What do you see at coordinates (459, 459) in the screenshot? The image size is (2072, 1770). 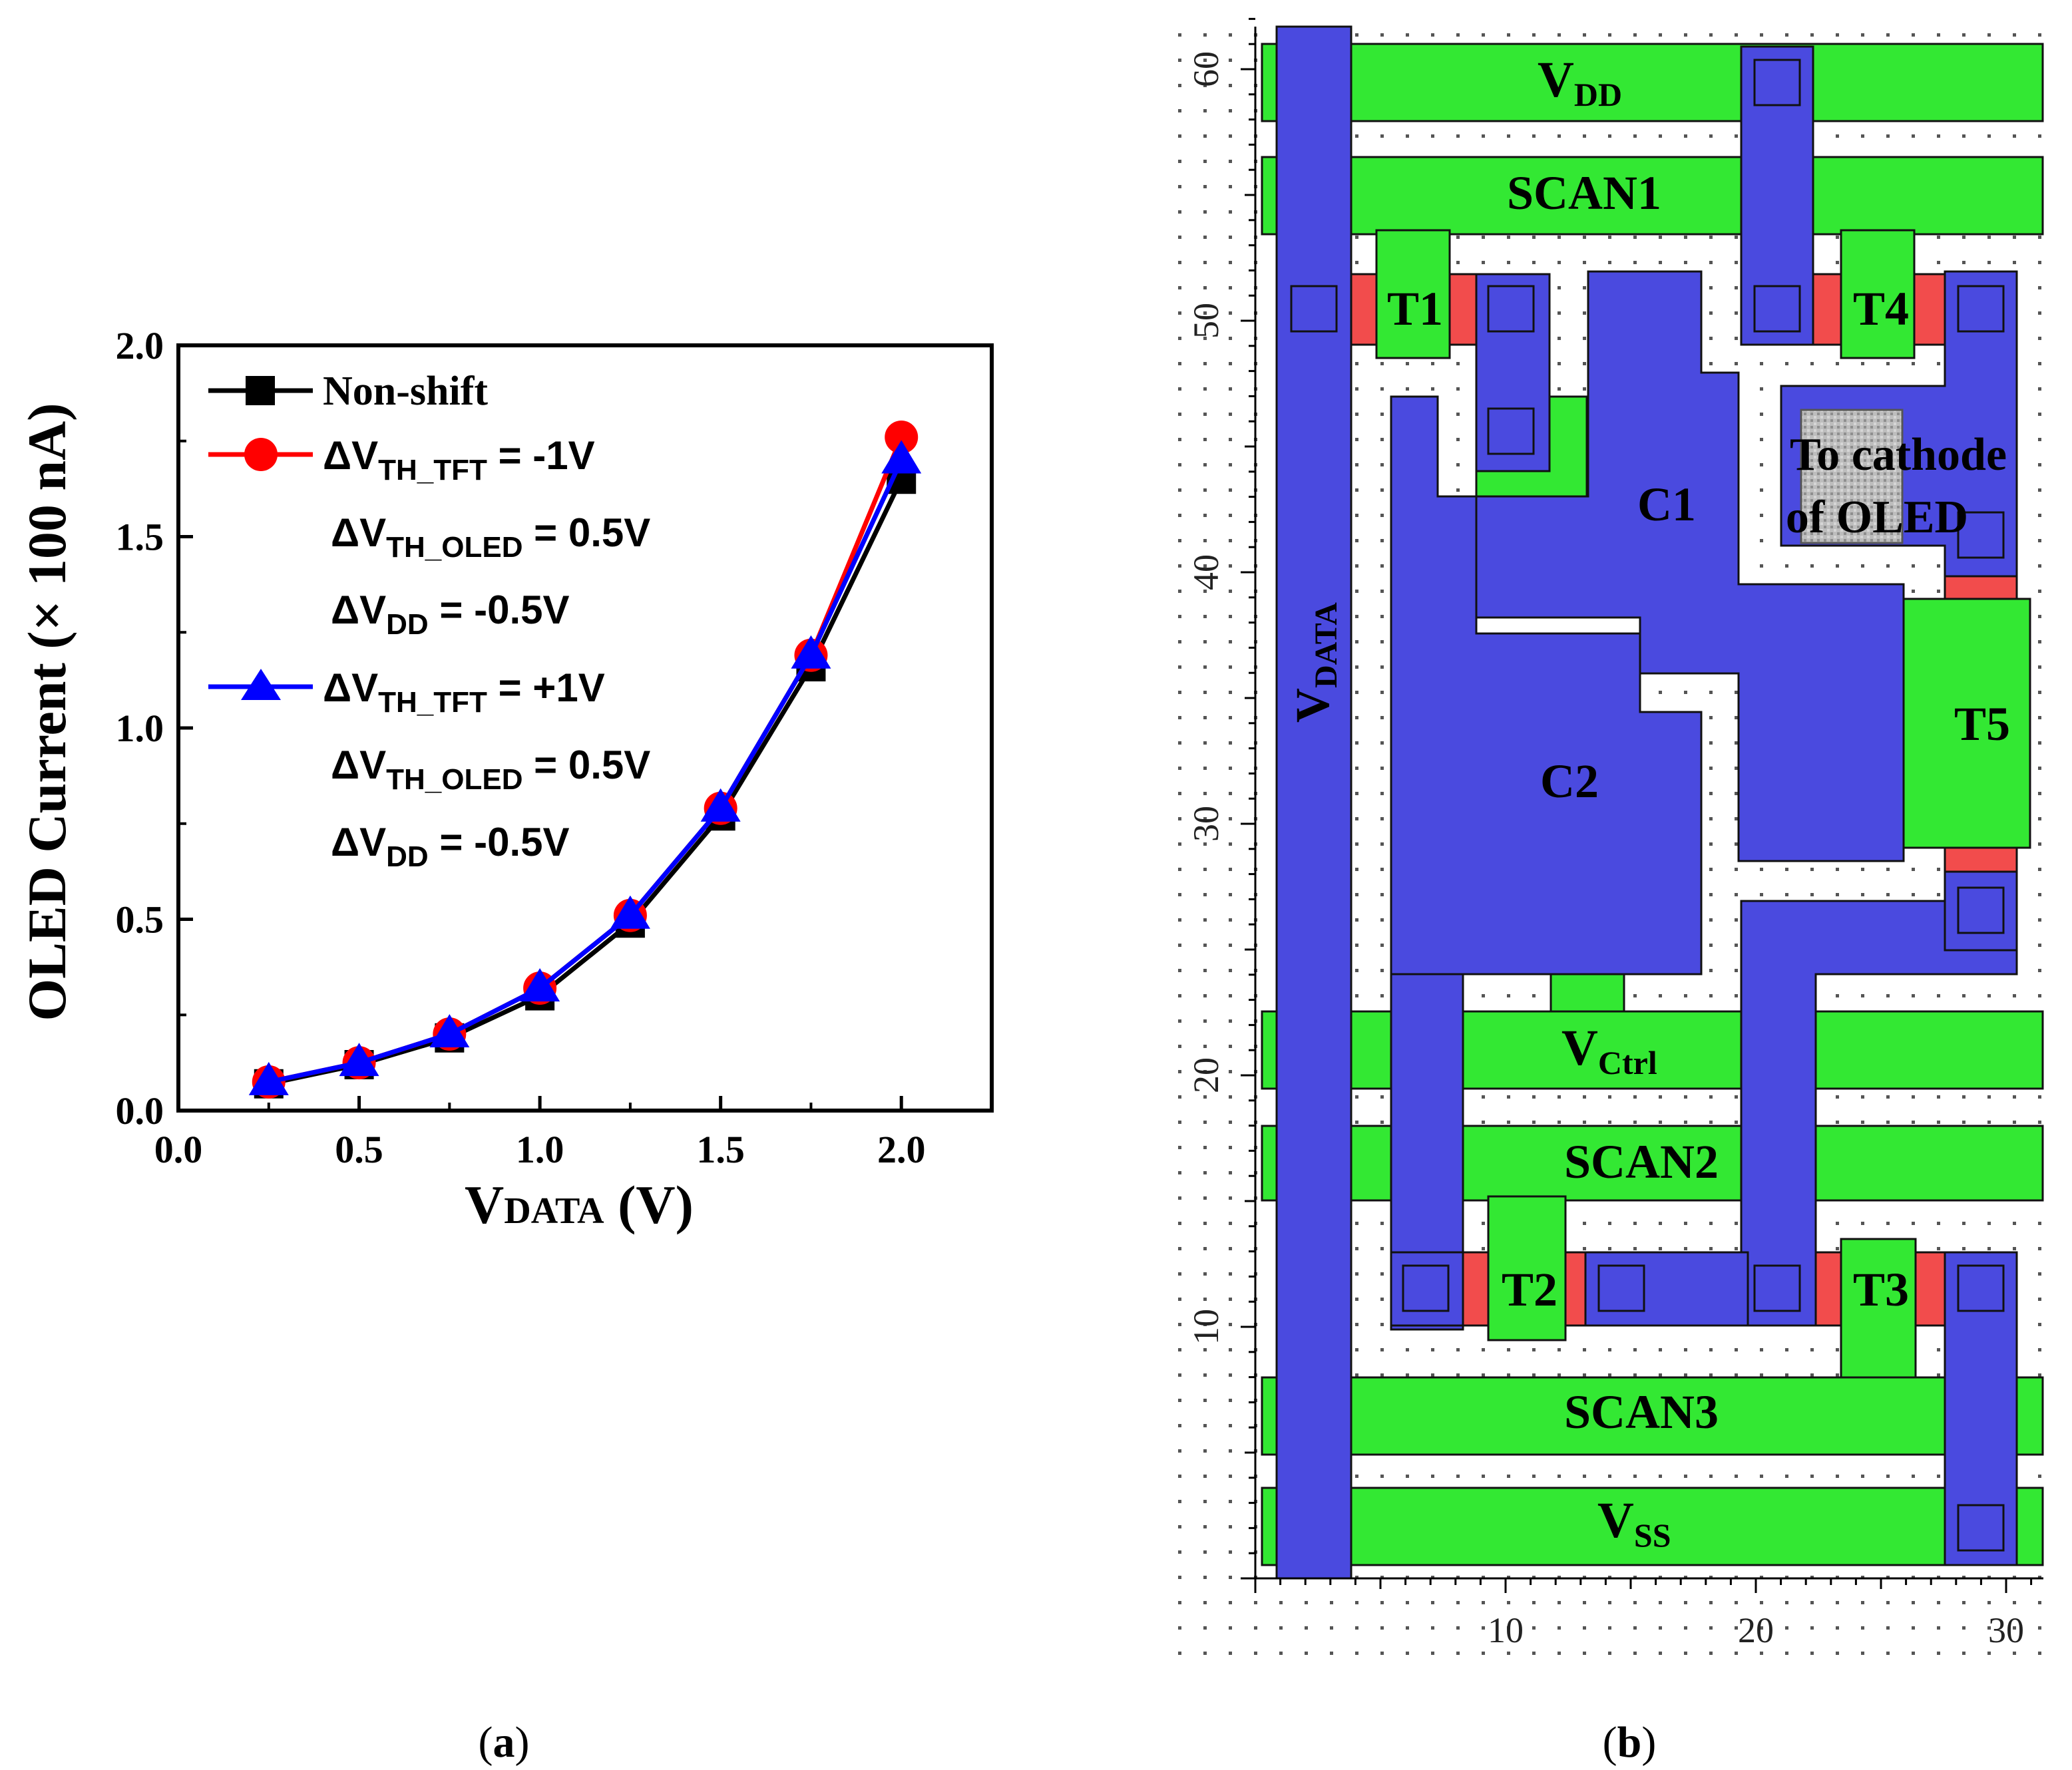 I see `legend-label-tft-neg: ΔVTH_TFT = -1V` at bounding box center [459, 459].